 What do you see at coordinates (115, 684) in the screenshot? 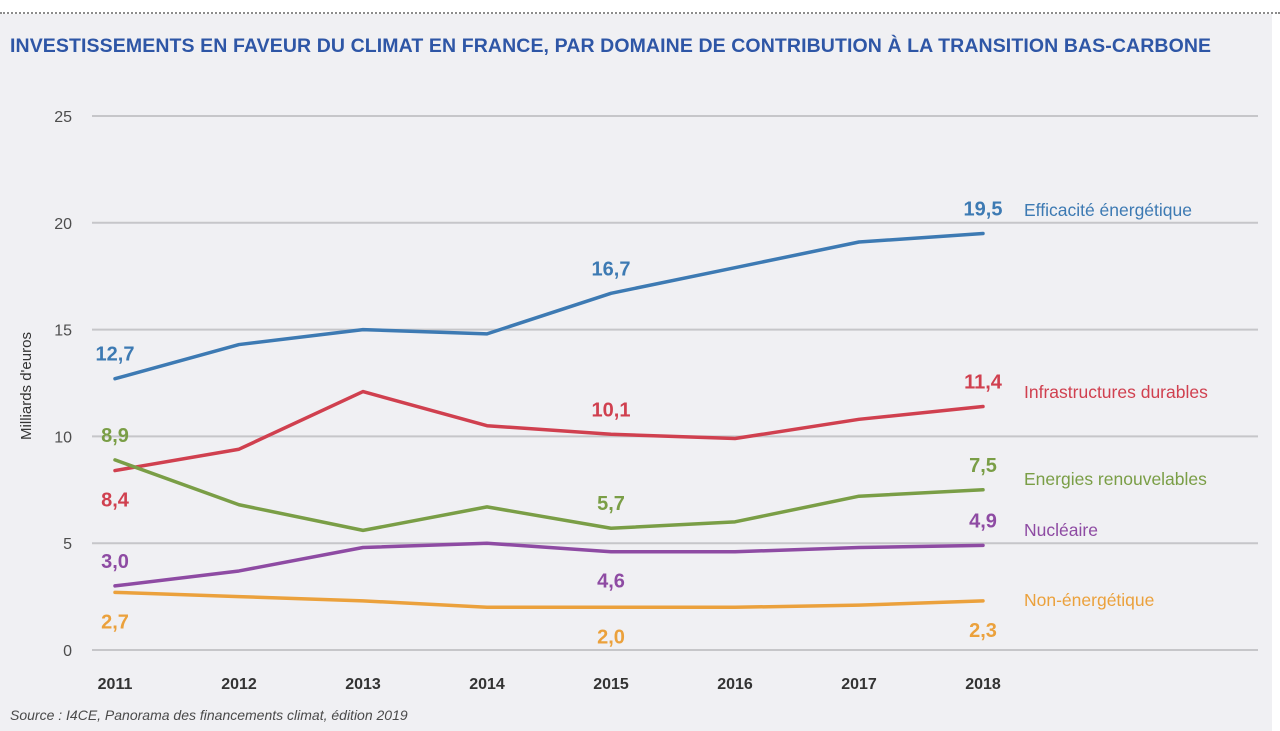
I see `x-tick-label: 2011` at bounding box center [115, 684].